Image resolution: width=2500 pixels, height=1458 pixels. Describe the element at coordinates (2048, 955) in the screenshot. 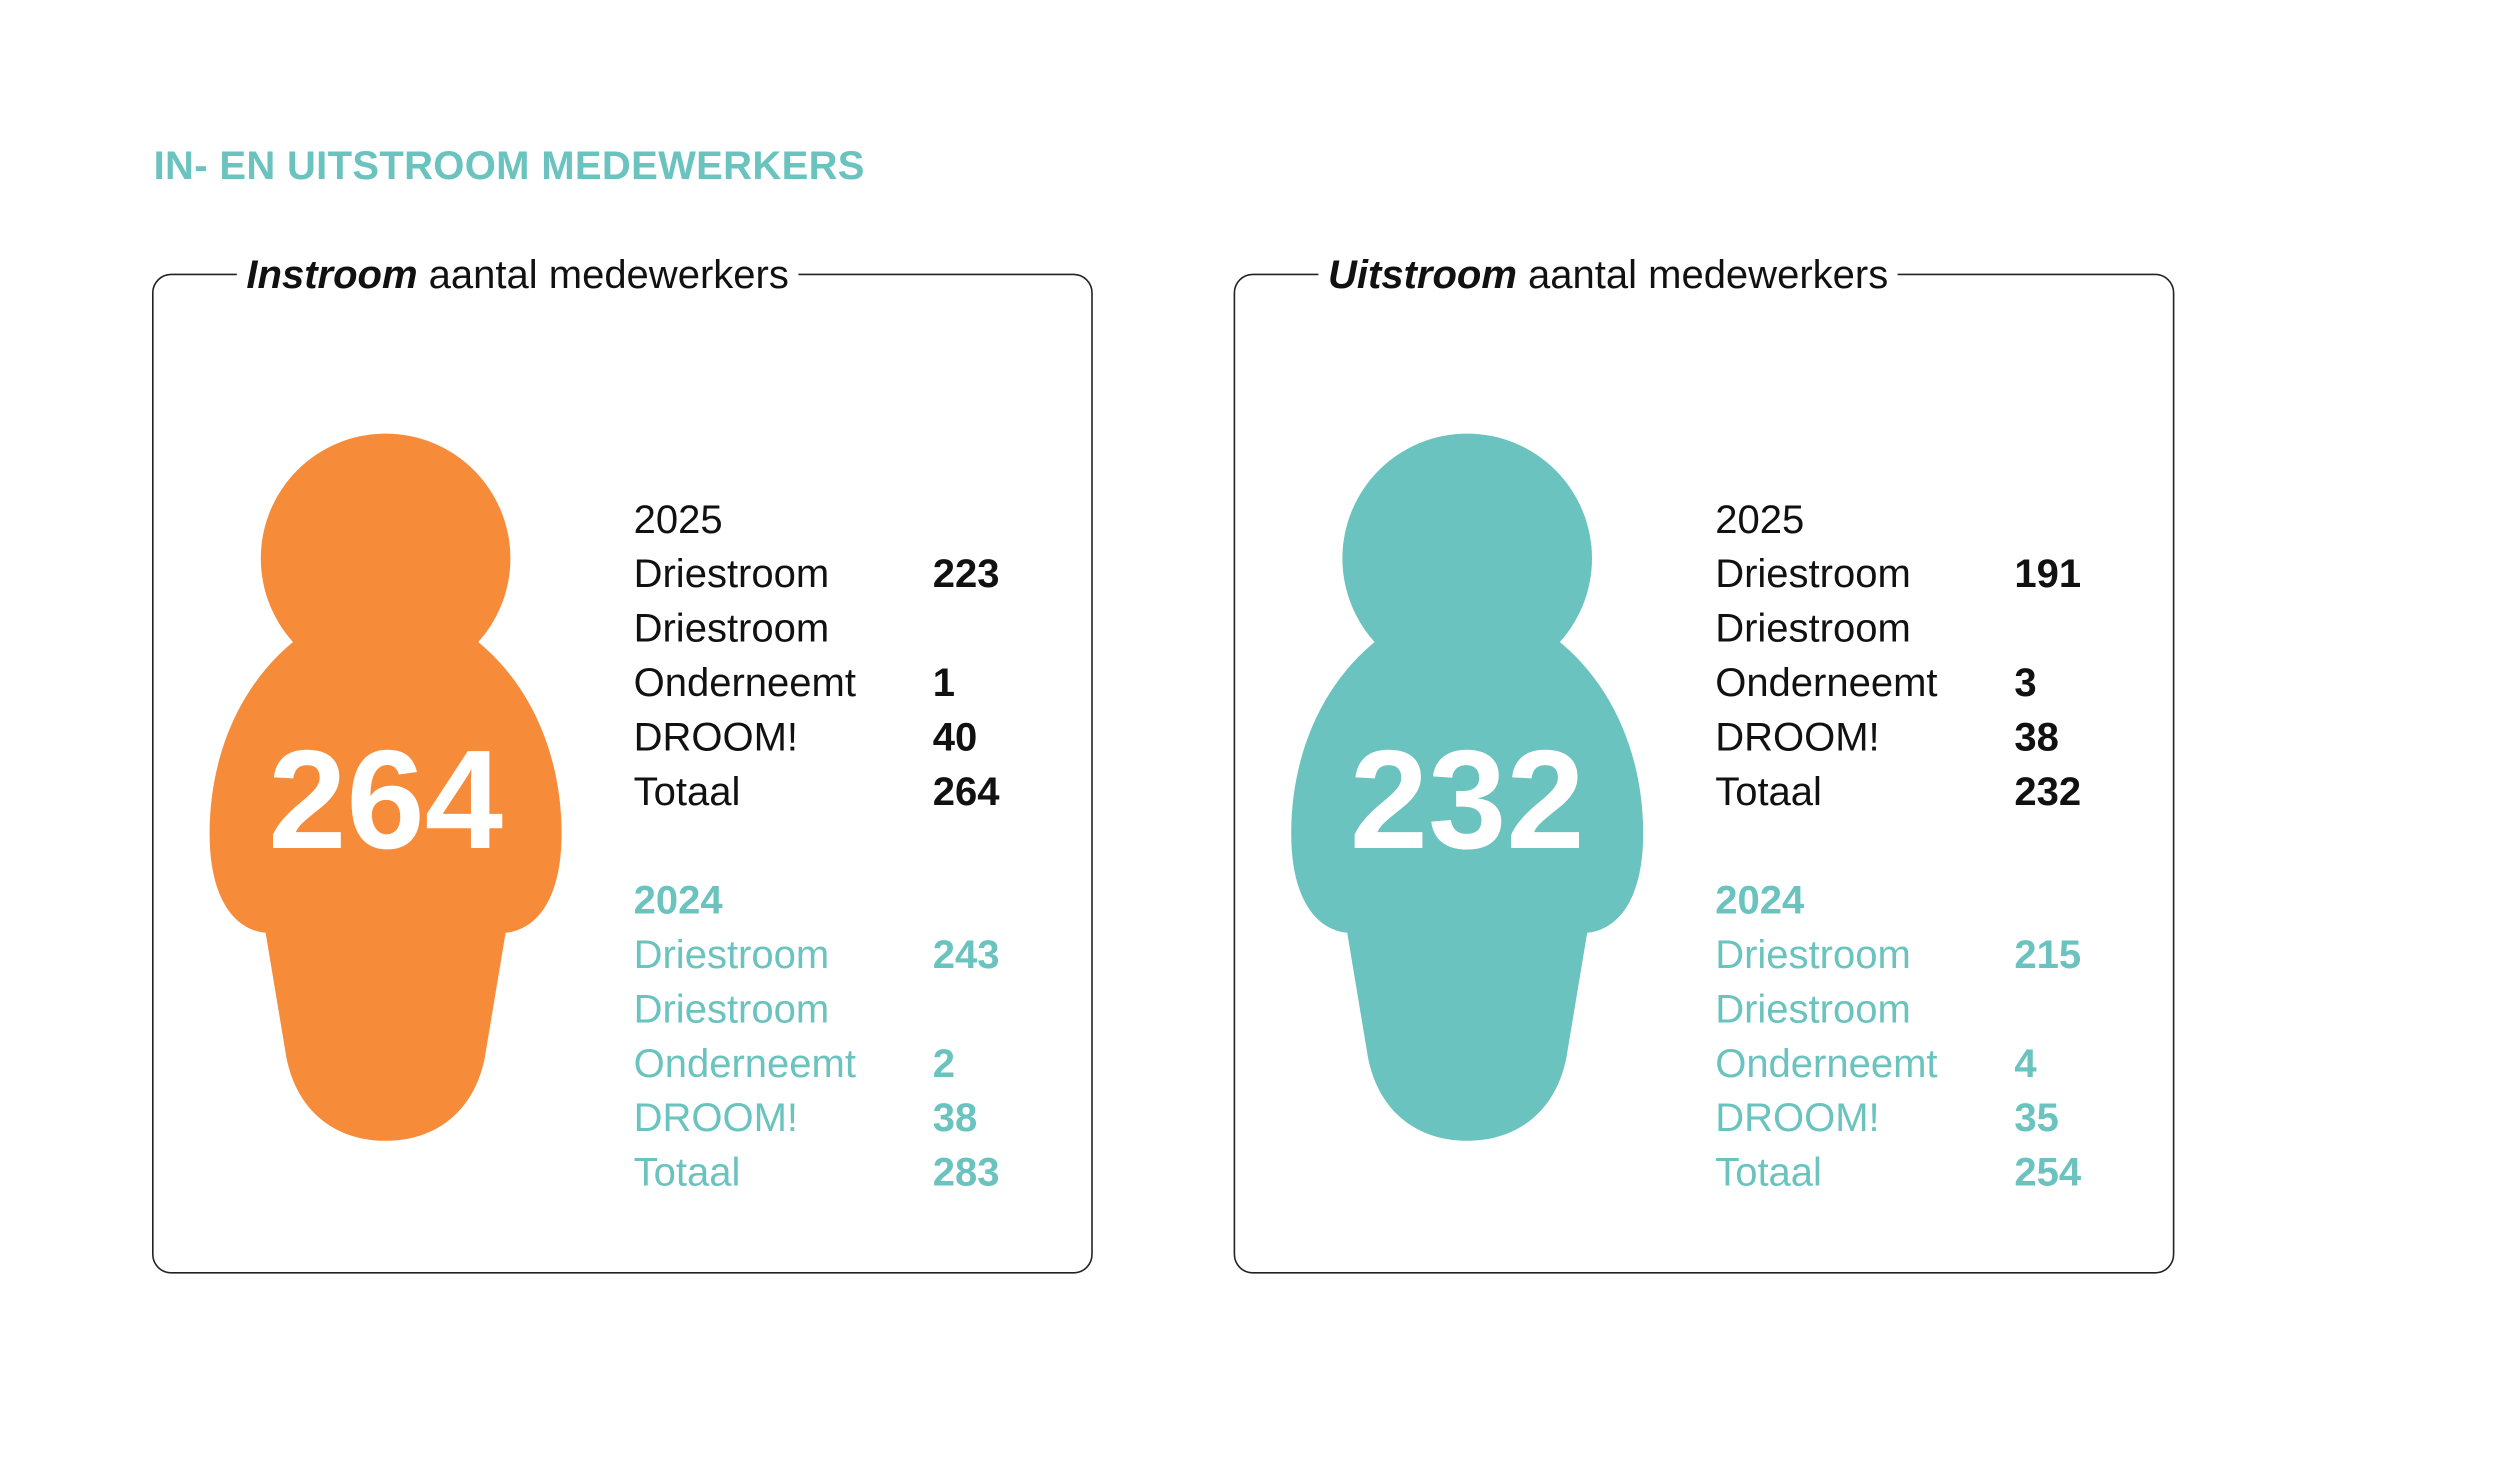

I see `row-value: 215` at that location.